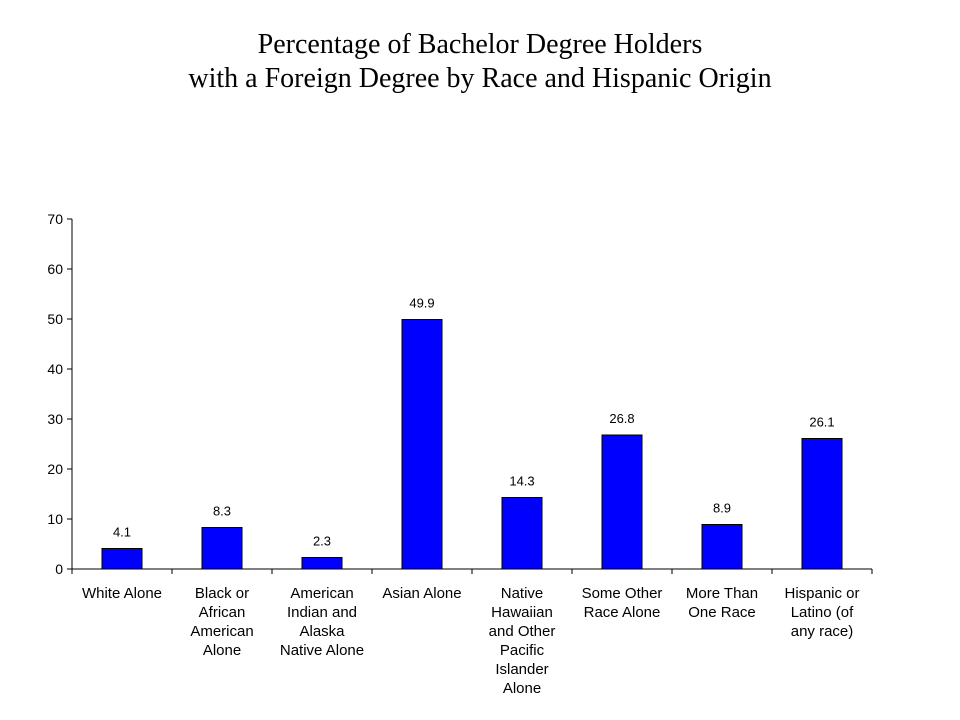  Describe the element at coordinates (821, 422) in the screenshot. I see `data-label: 26.1` at that location.